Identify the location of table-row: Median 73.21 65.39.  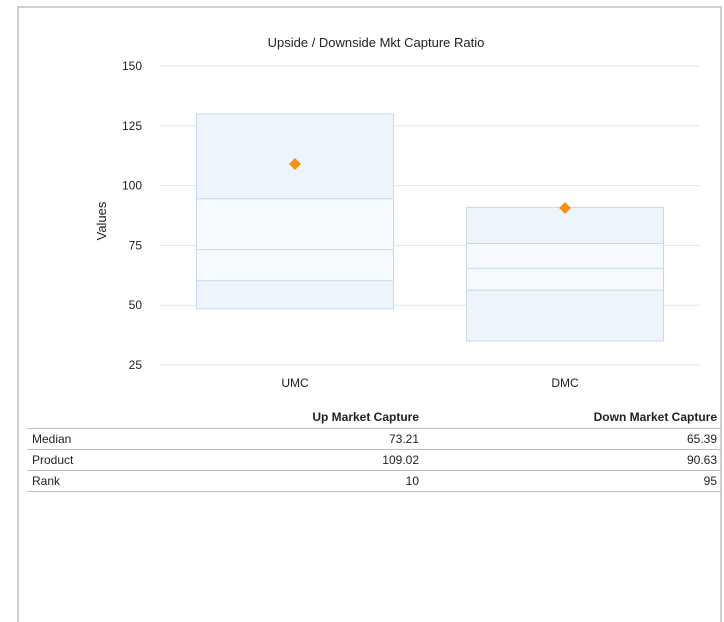
(374, 439).